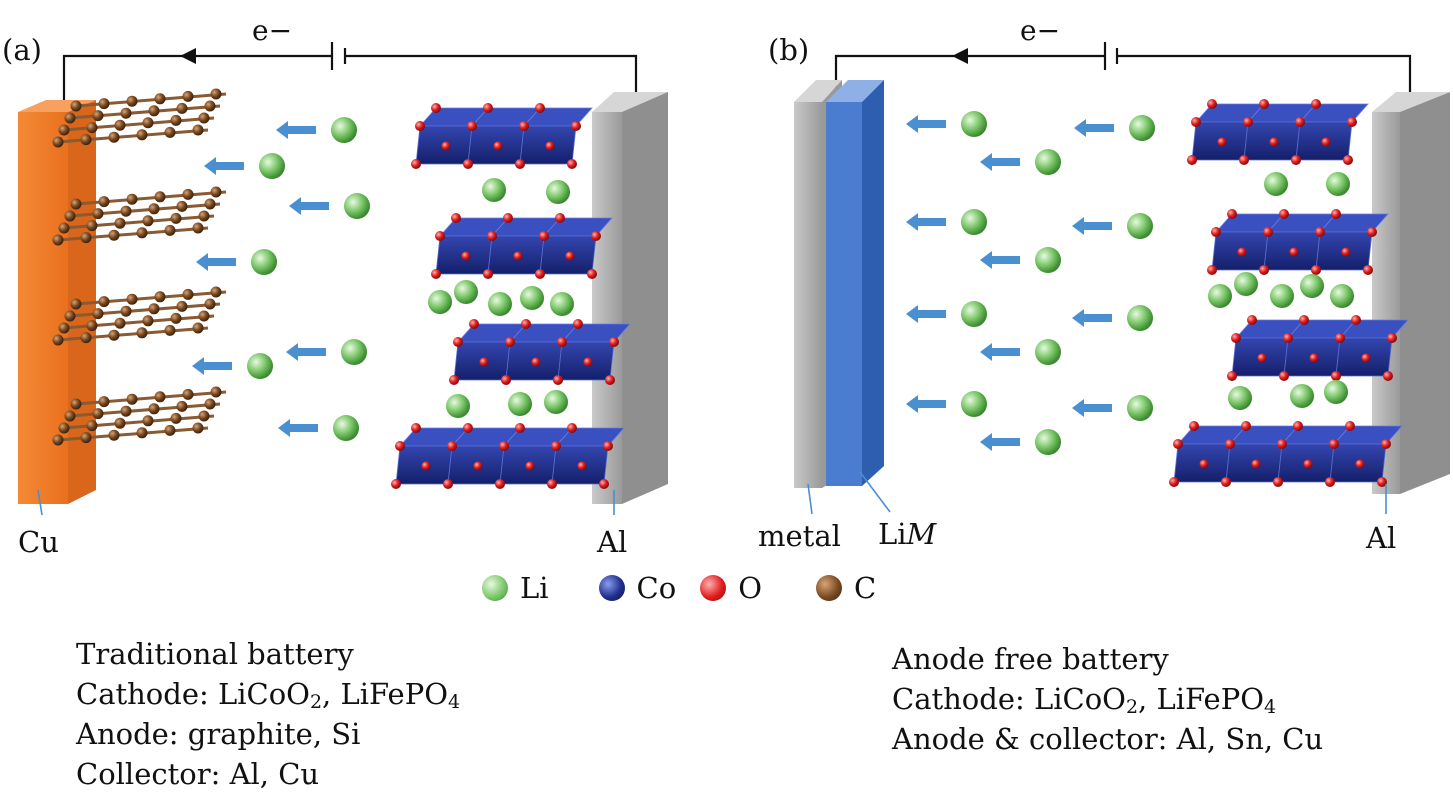 The width and height of the screenshot is (1453, 794). I want to click on o-atom-icon, so click(713, 588).